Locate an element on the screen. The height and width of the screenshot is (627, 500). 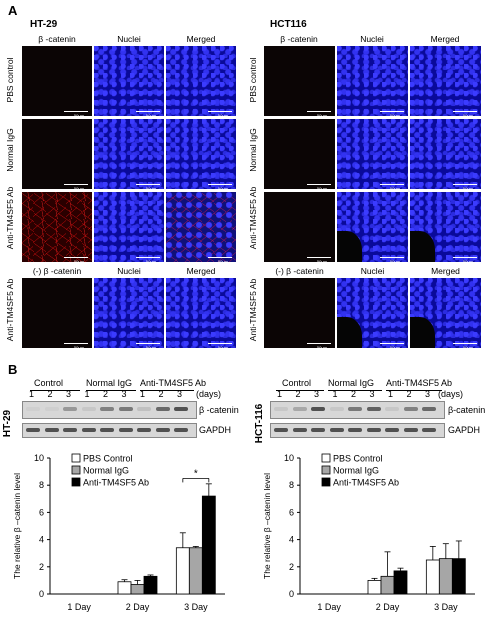
hct116-title: HCT116 is located at coordinates (288, 24).